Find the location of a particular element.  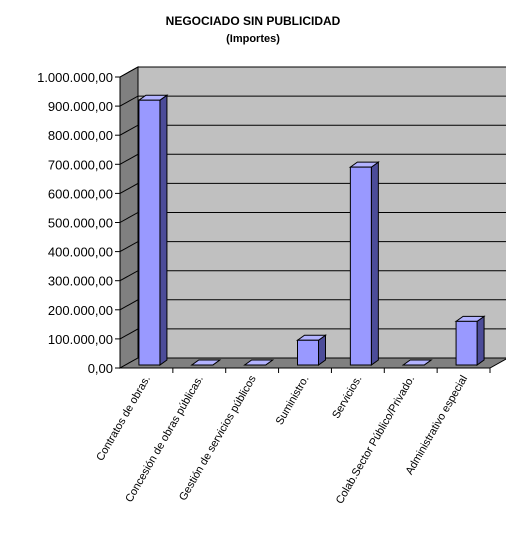

y-tick-label: 0,00 is located at coordinates (100, 368).